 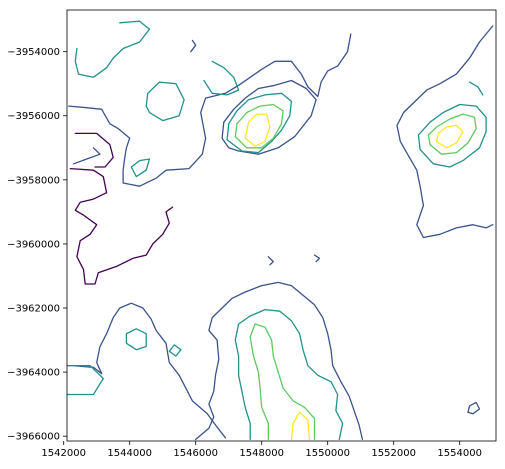 I want to click on x-tick-label: 1544000, so click(x=129, y=453).